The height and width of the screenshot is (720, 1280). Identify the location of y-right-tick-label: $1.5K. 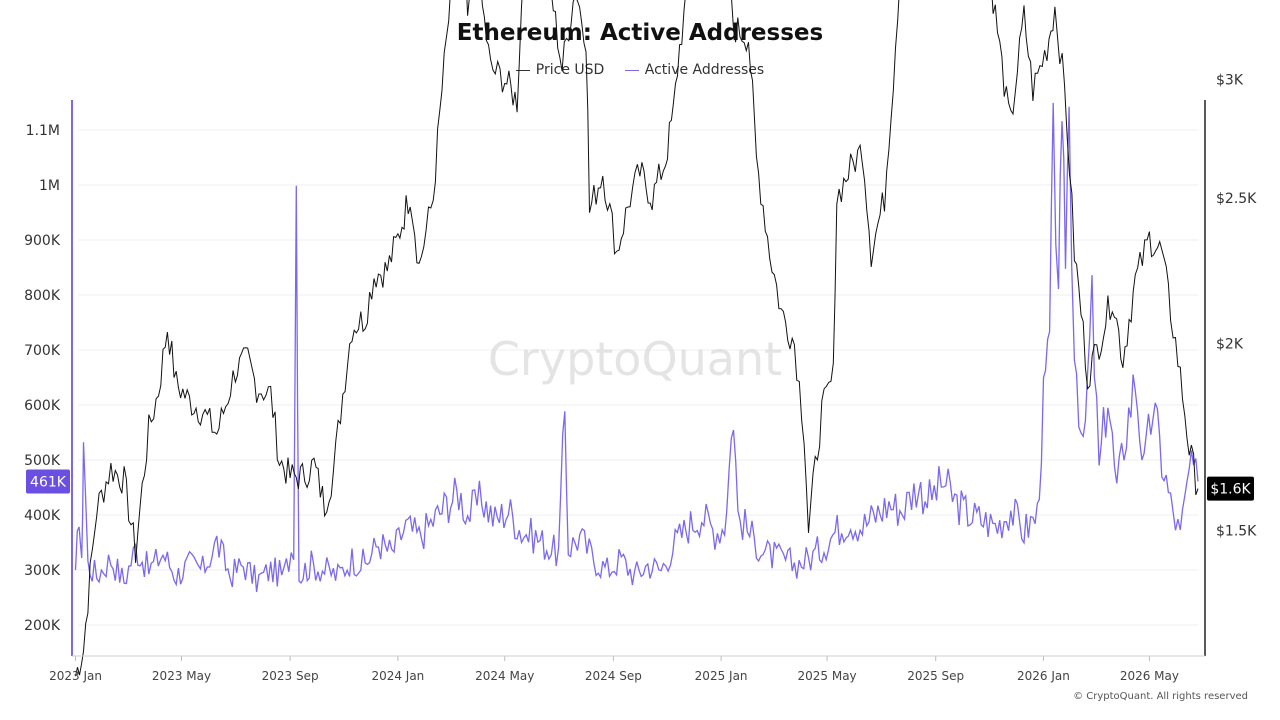
(1236, 532).